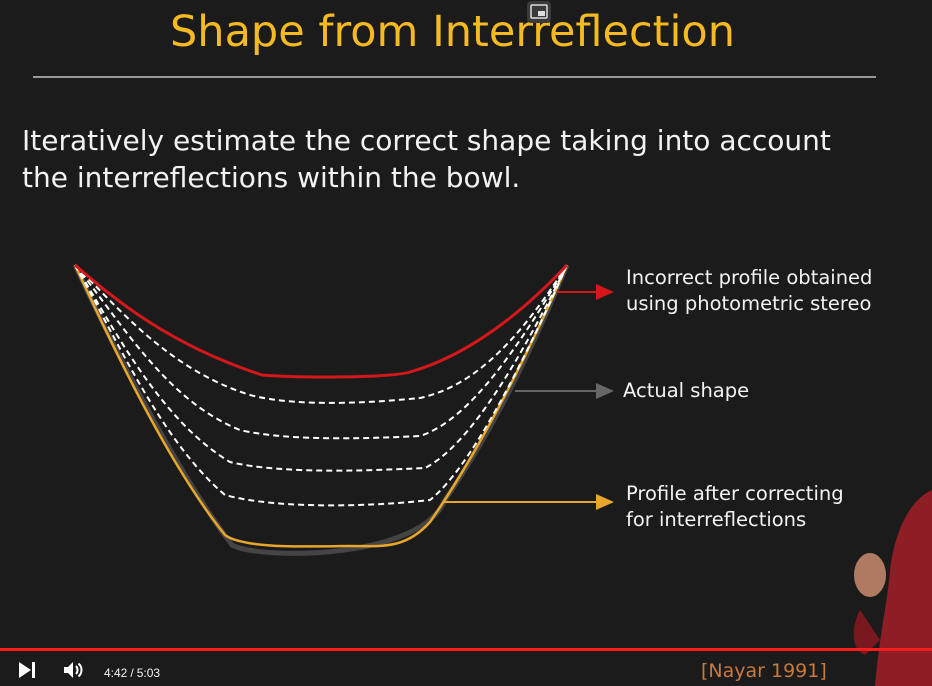  What do you see at coordinates (764, 671) in the screenshot?
I see `citation: [Nayar 1991]` at bounding box center [764, 671].